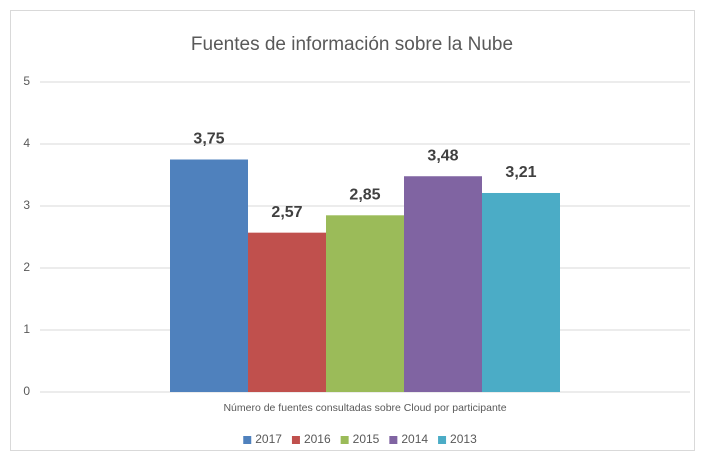  What do you see at coordinates (26, 329) in the screenshot?
I see `y-tick-label: 1` at bounding box center [26, 329].